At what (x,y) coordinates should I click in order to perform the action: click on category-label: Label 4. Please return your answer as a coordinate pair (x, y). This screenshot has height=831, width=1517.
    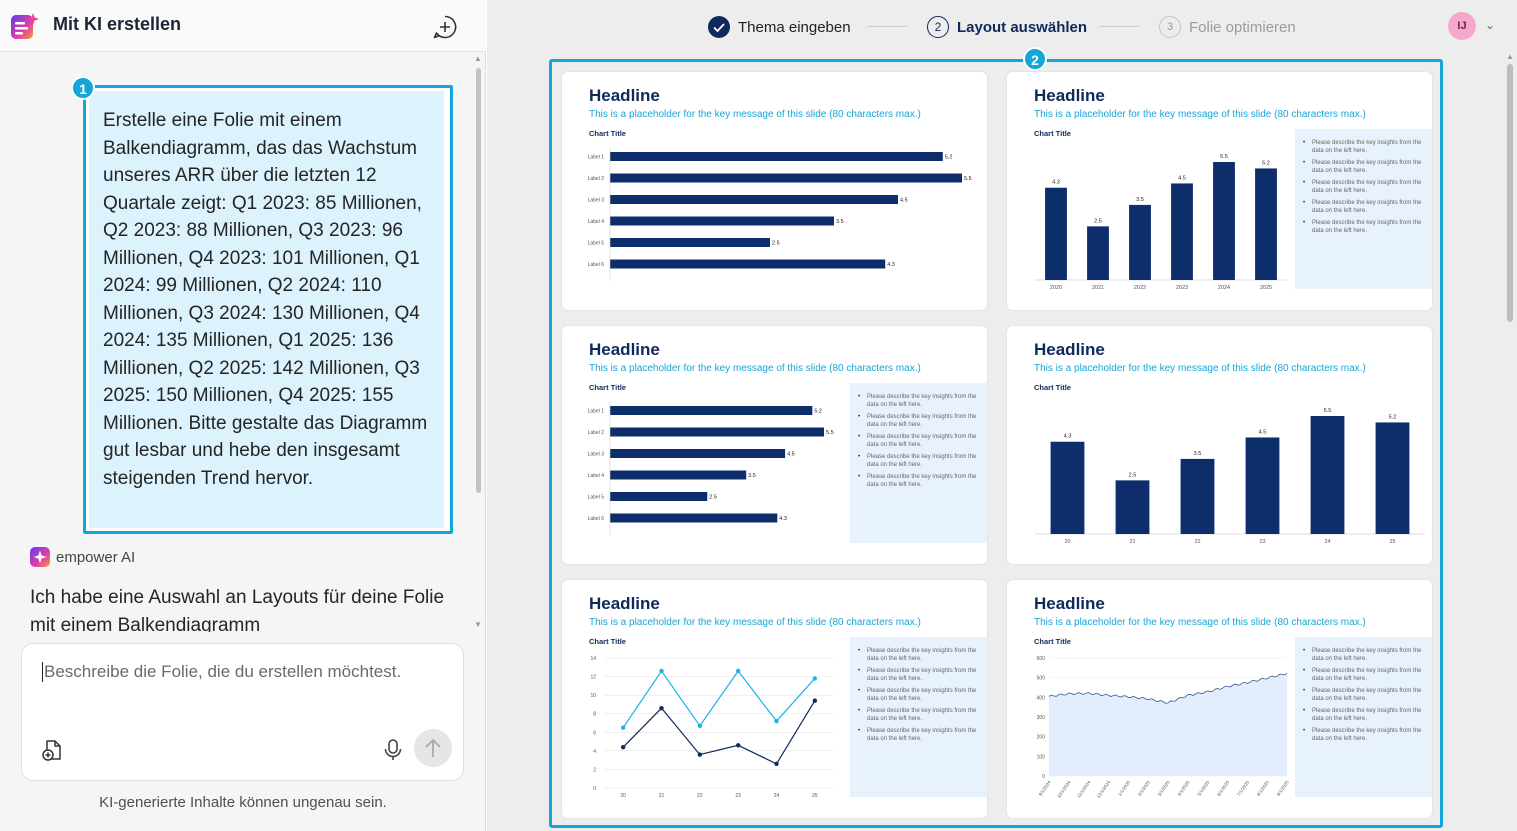
    Looking at the image, I should click on (596, 222).